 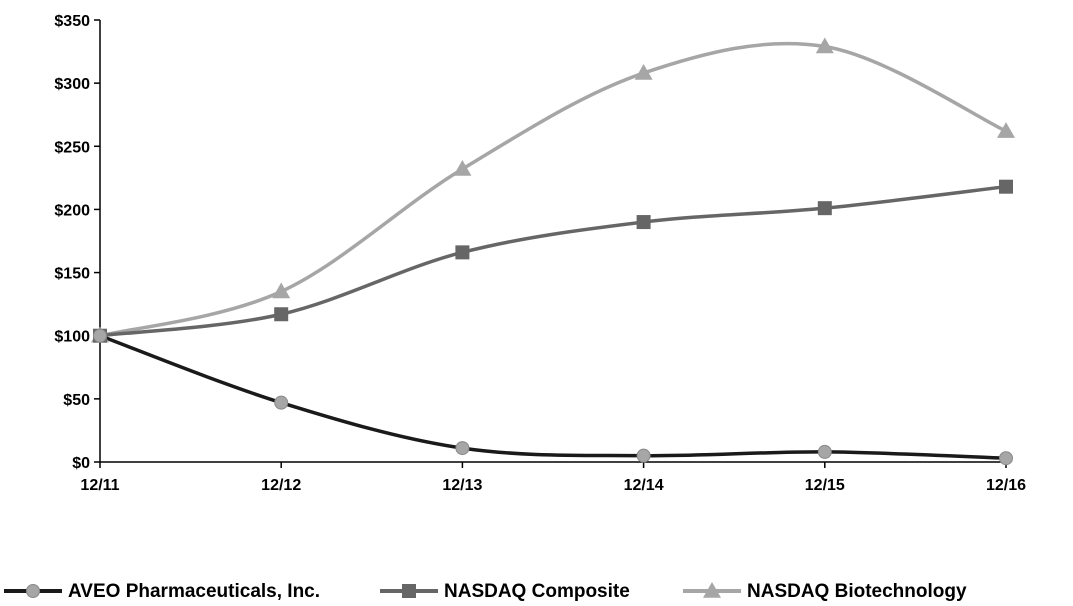 What do you see at coordinates (72, 337) in the screenshot?
I see `y-tick-label: $100` at bounding box center [72, 337].